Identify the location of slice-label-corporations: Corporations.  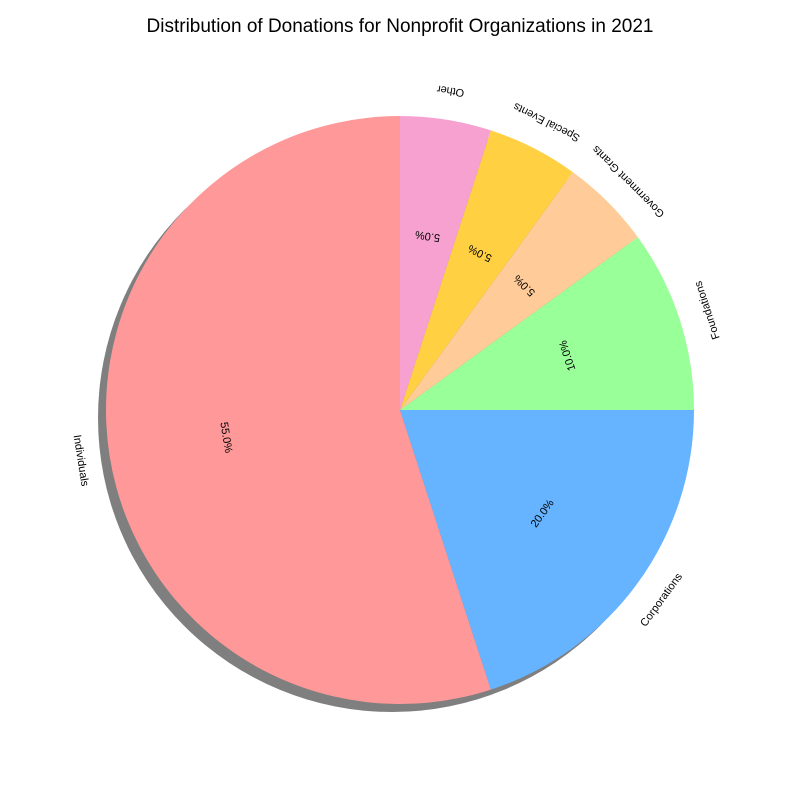
(661, 600).